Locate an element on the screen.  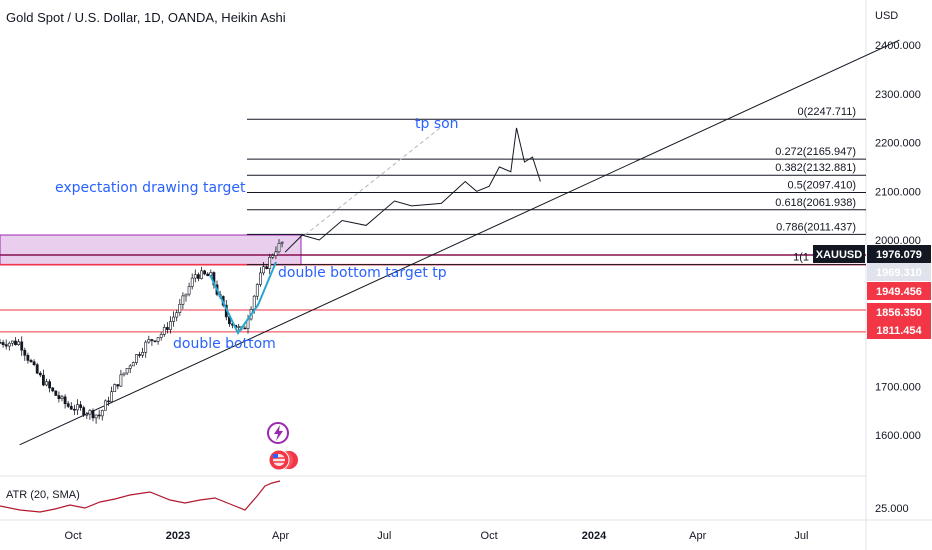
time-tick-label: Jul is located at coordinates (384, 536).